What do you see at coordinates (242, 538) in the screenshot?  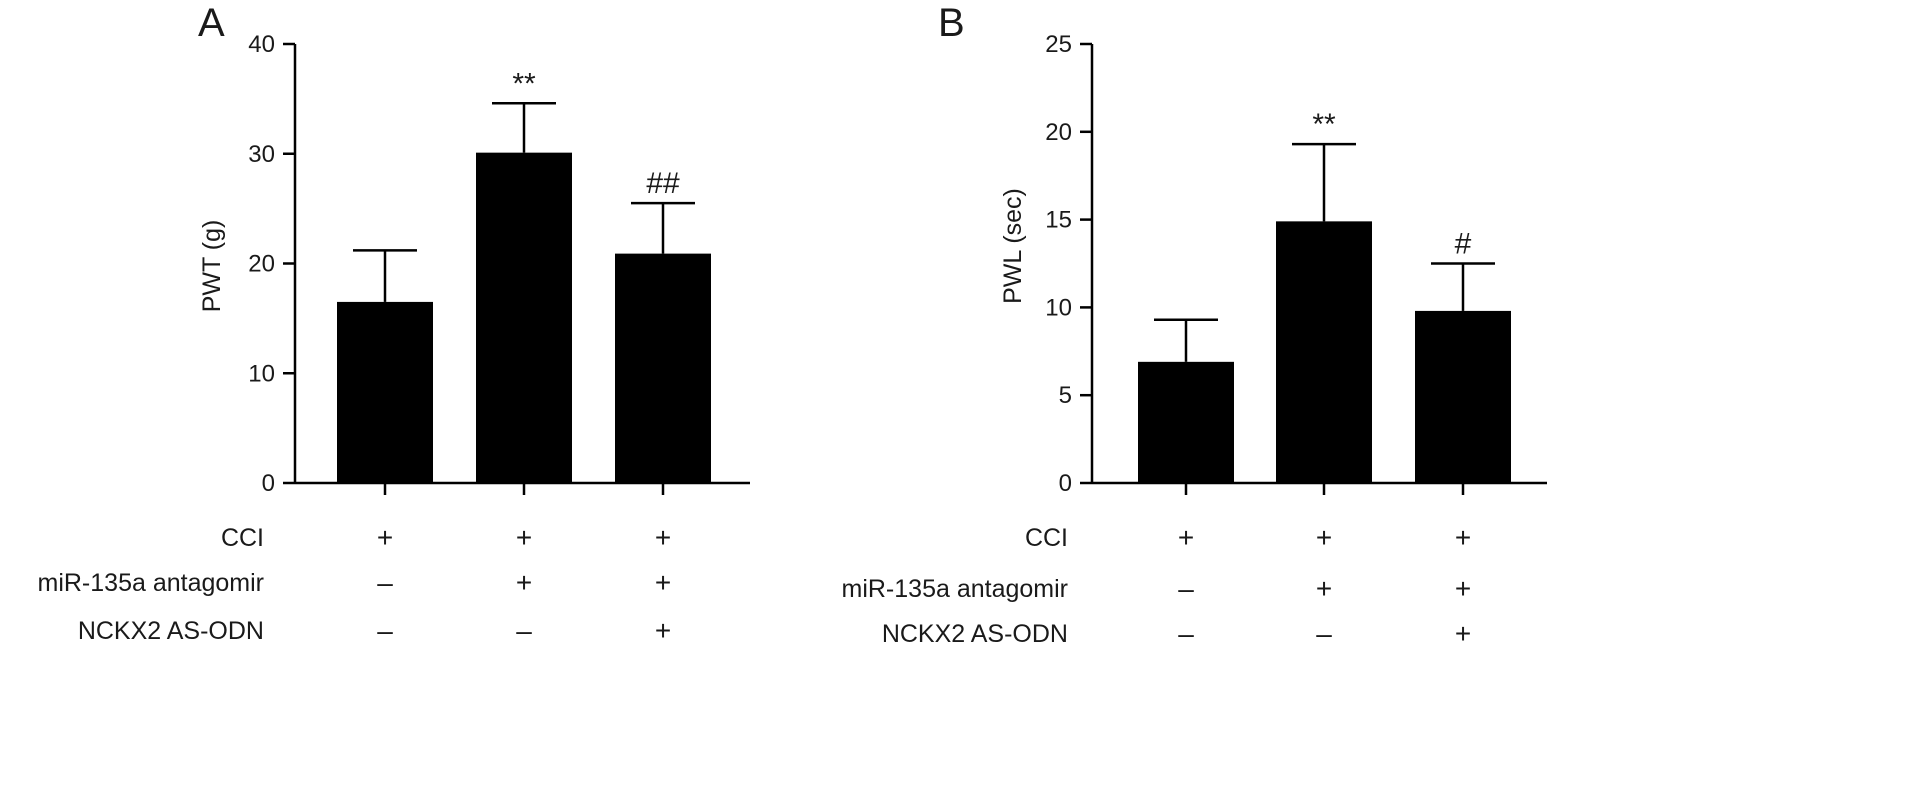 I see `panel-a-condition-label: CCI` at bounding box center [242, 538].